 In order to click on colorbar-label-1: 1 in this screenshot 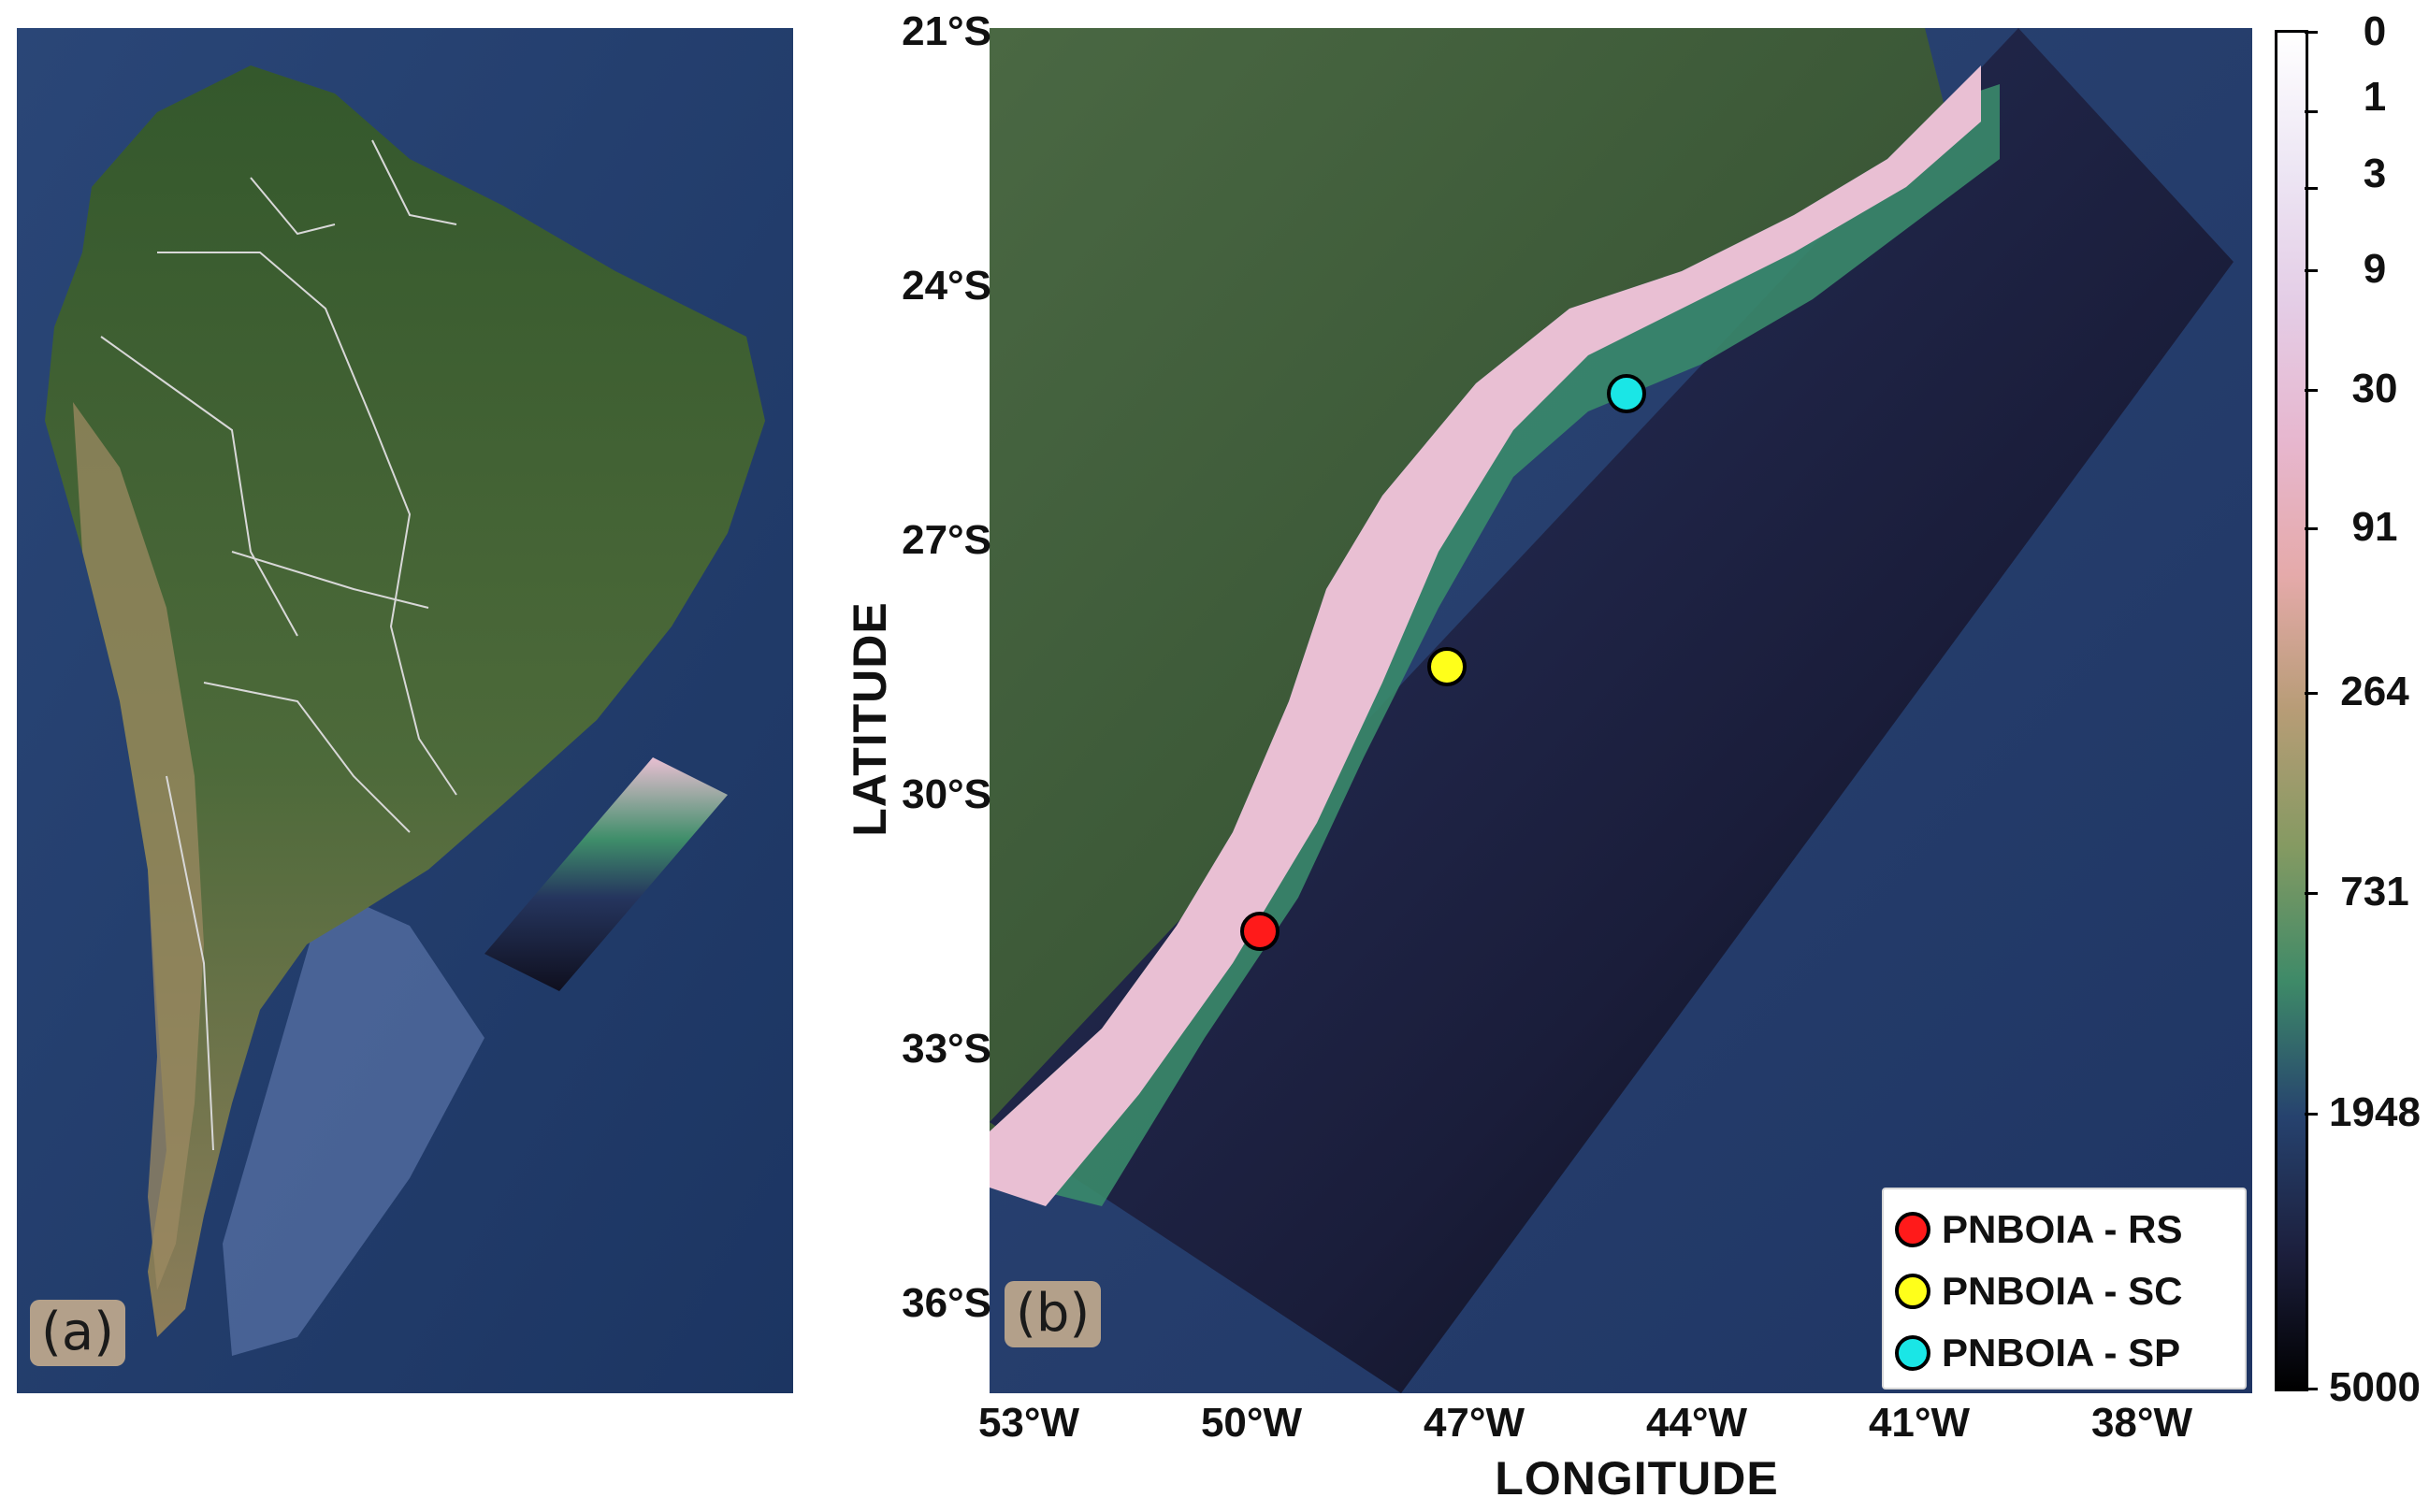, I will do `click(2375, 97)`.